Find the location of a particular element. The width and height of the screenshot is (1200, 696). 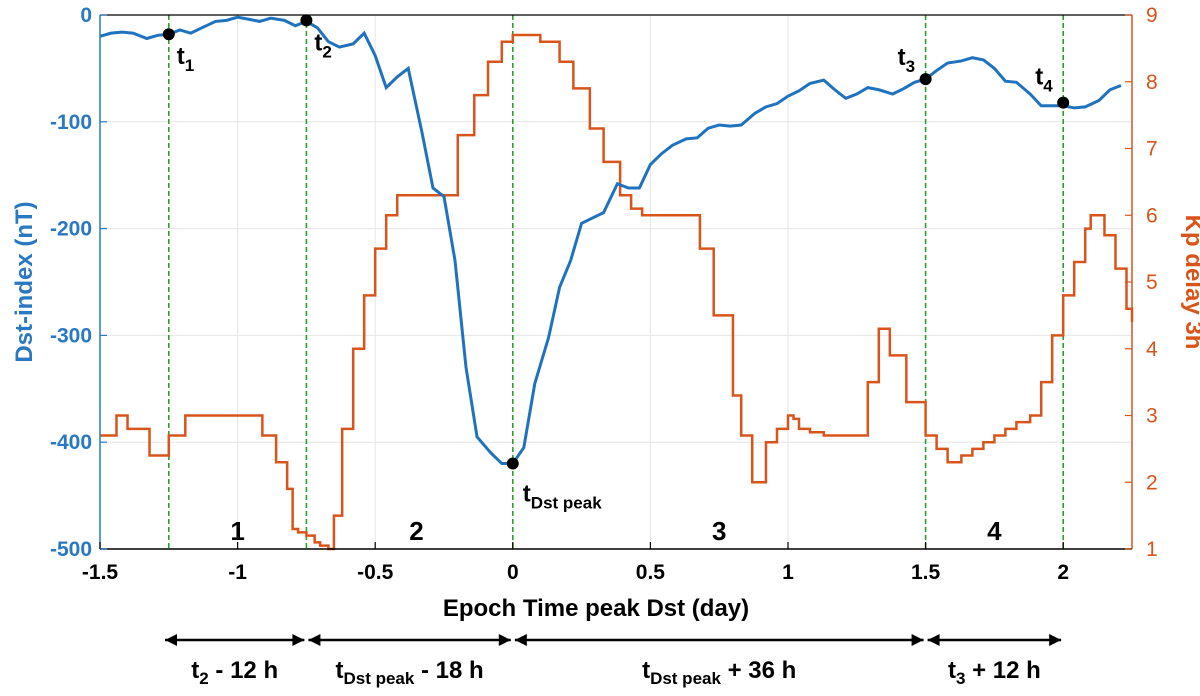

x-tick-label: 1.5 is located at coordinates (926, 572).